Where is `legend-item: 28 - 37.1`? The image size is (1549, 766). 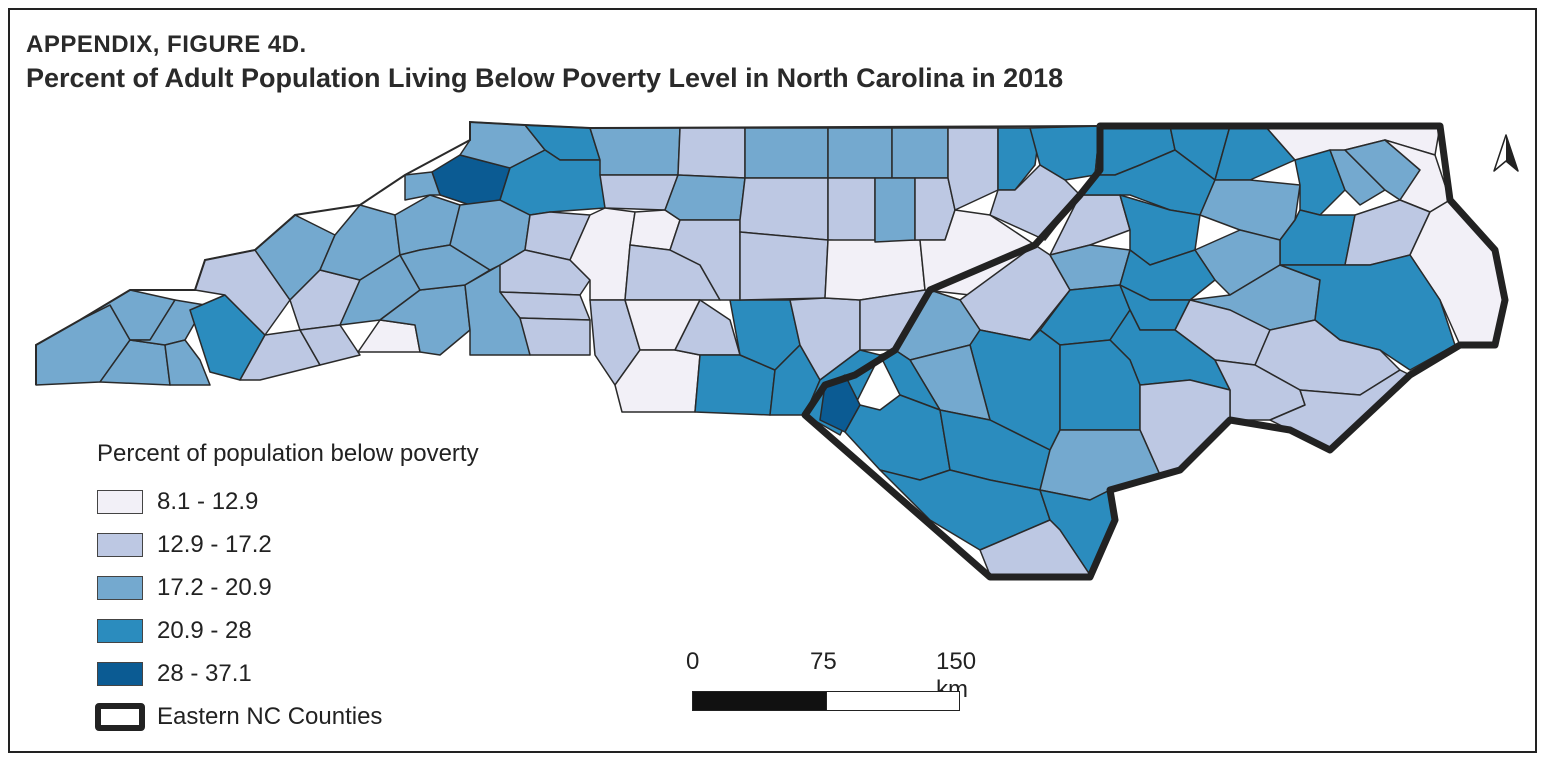 legend-item: 28 - 37.1 is located at coordinates (288, 673).